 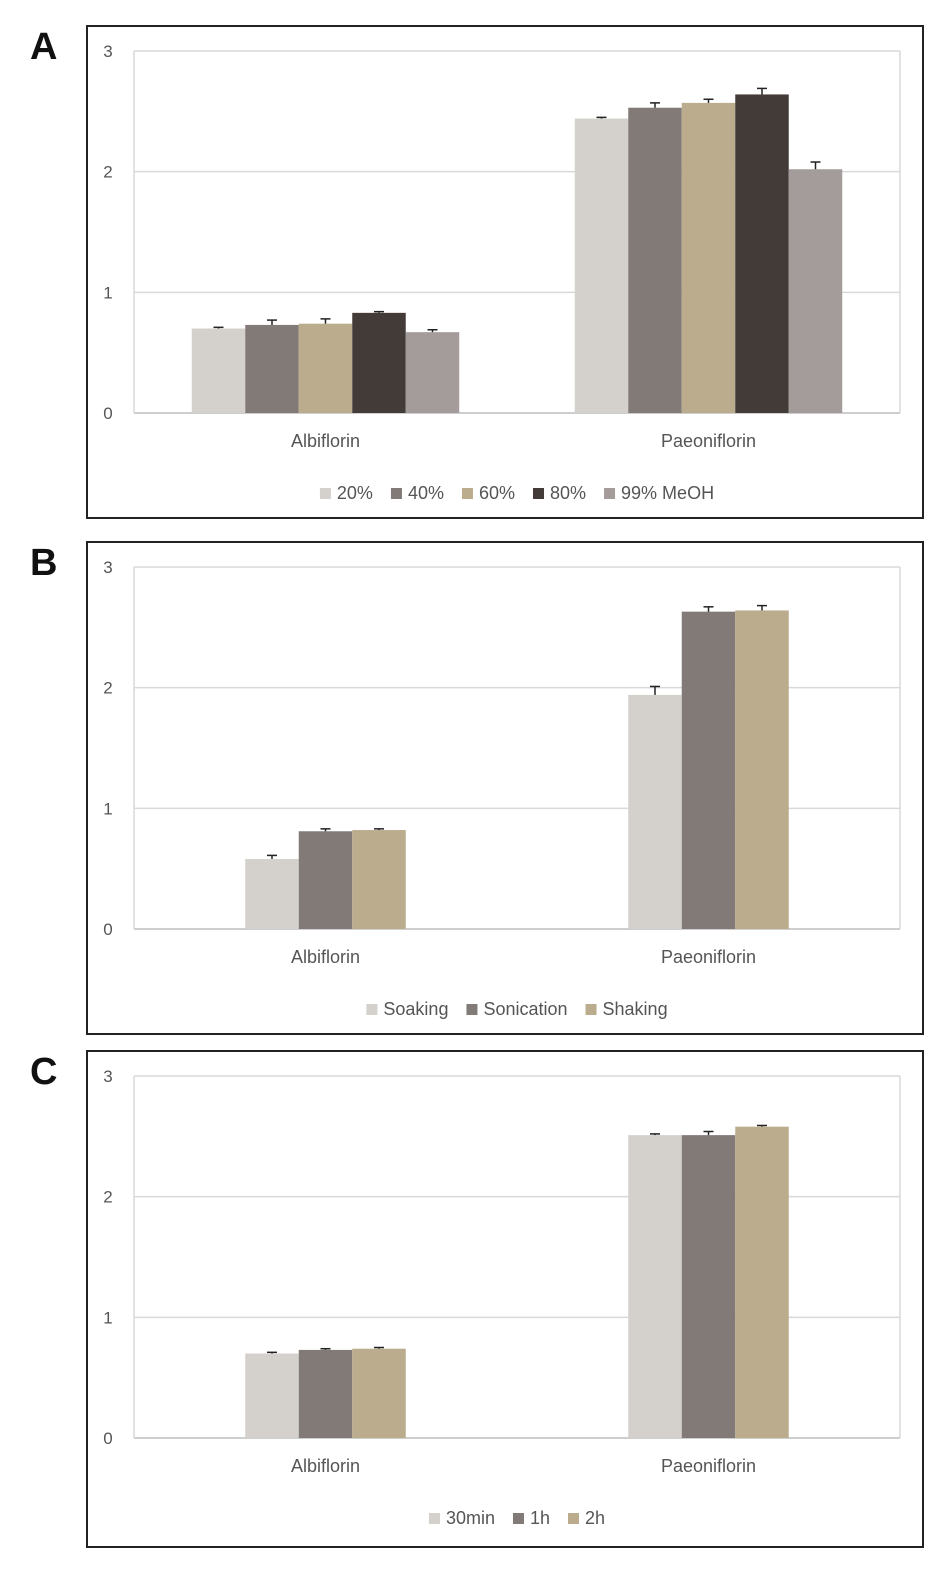 I want to click on legend-label: Soaking, so click(x=415, y=1009).